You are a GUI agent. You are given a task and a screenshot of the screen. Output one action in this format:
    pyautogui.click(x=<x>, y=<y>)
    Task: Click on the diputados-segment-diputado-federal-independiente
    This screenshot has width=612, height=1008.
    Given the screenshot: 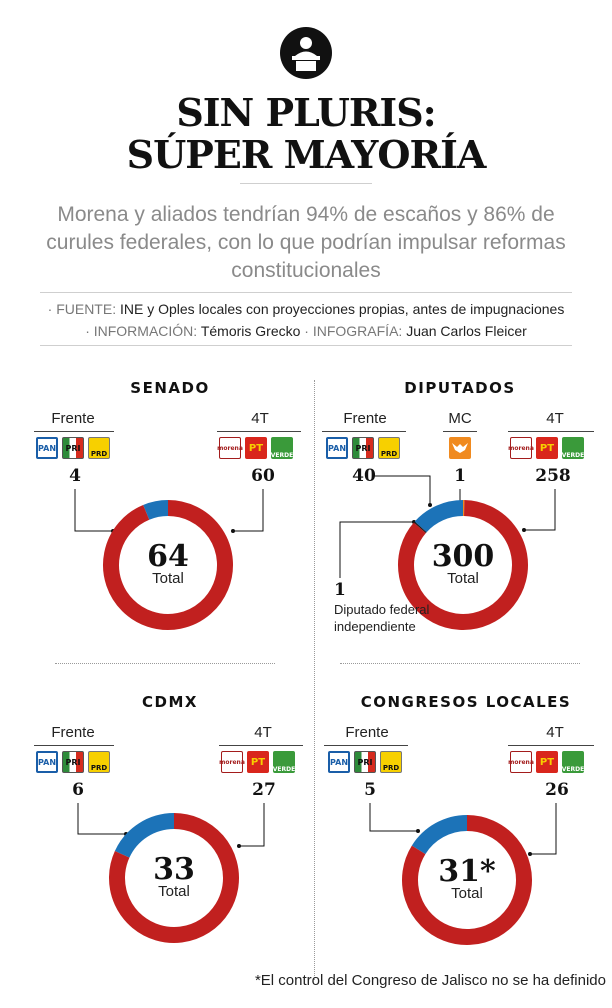 What is the action you would take?
    pyautogui.click(x=420, y=527)
    